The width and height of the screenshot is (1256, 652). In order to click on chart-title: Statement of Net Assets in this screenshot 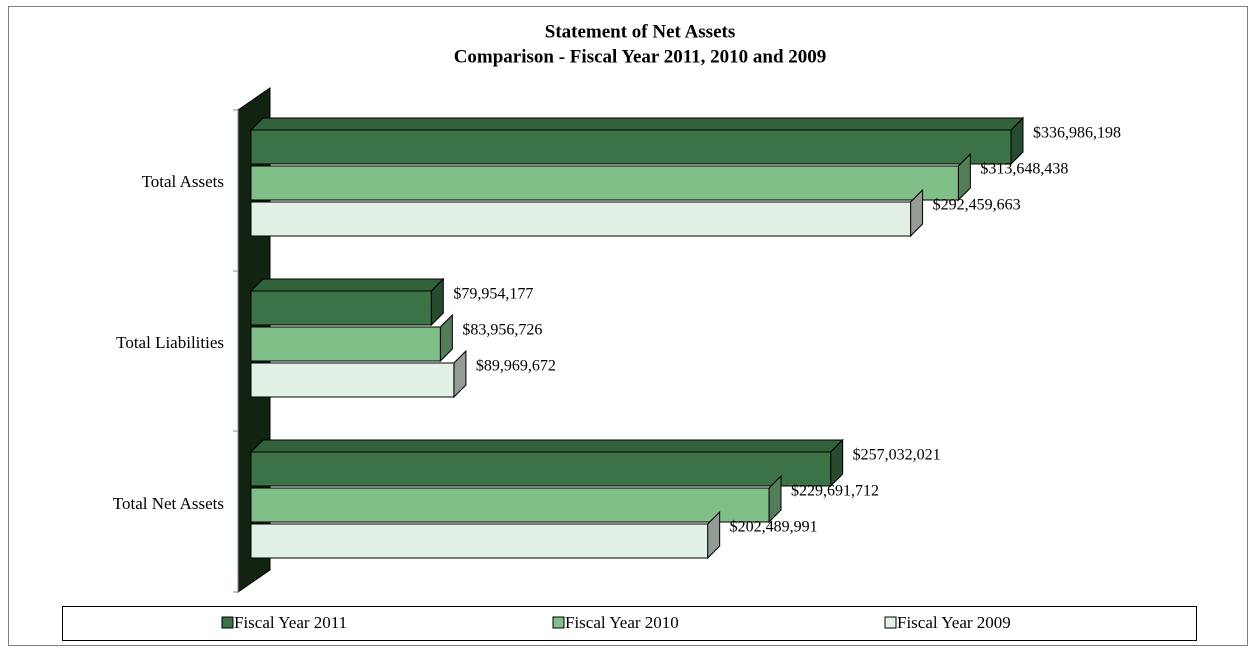, I will do `click(640, 31)`.